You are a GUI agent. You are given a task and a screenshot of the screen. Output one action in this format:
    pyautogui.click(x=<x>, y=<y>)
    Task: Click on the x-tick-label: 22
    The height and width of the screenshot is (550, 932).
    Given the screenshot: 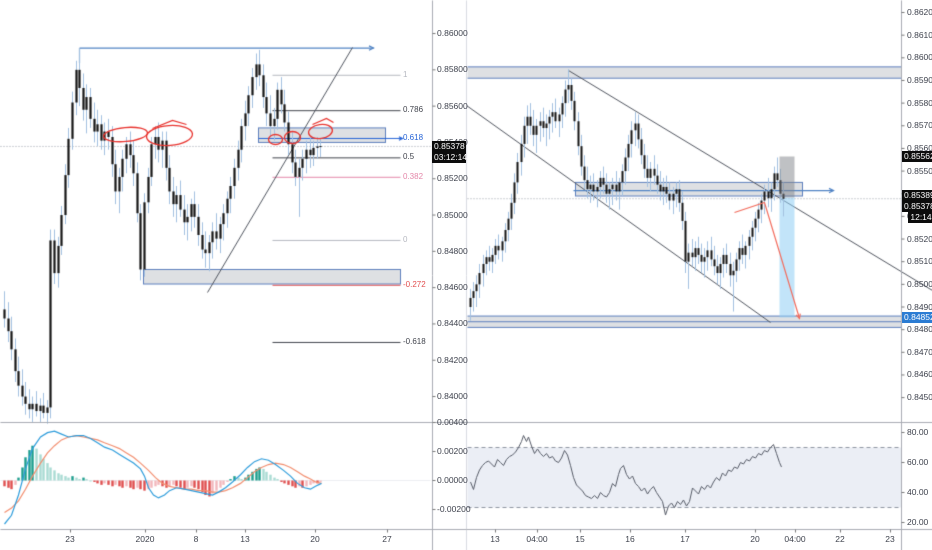 What is the action you would take?
    pyautogui.click(x=840, y=539)
    